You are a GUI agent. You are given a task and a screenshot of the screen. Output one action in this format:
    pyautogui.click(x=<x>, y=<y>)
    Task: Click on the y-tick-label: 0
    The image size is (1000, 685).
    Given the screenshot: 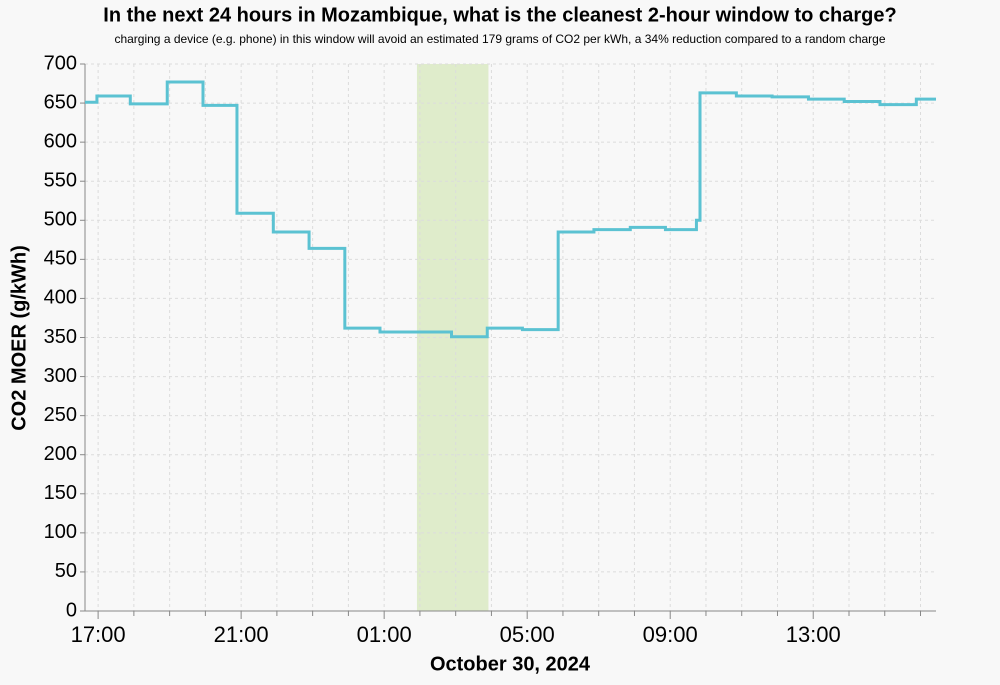 What is the action you would take?
    pyautogui.click(x=71, y=610)
    